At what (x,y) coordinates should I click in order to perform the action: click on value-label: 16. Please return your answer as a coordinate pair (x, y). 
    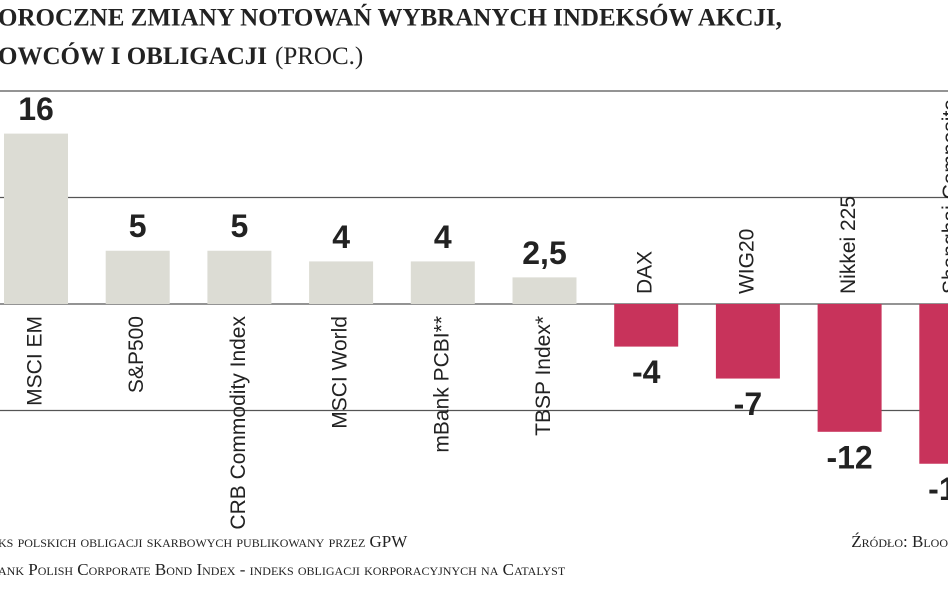
    Looking at the image, I should click on (36, 109).